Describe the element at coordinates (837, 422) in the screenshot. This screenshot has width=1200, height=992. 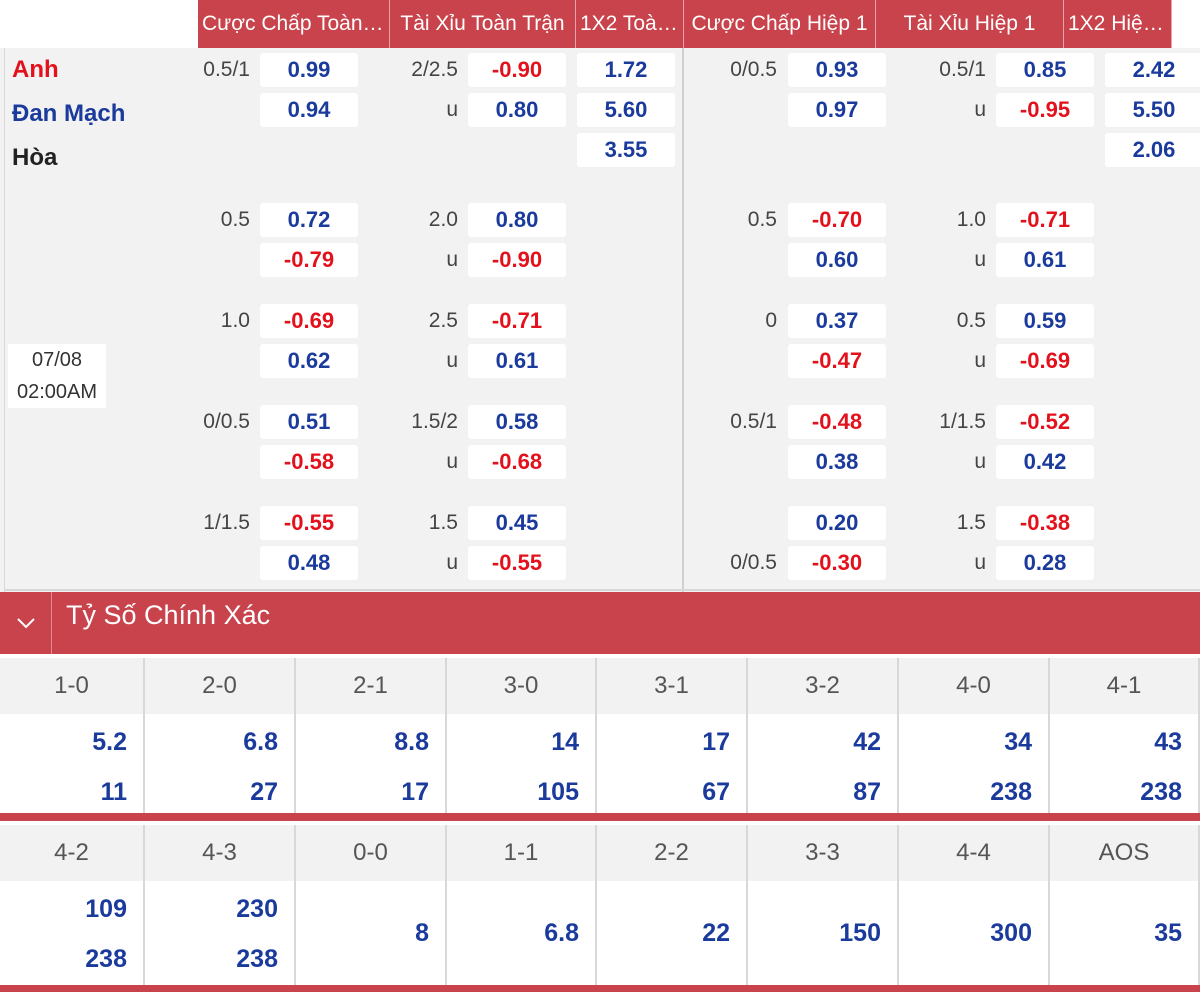
I see `h1-handicap-home-odd: -0.48` at that location.